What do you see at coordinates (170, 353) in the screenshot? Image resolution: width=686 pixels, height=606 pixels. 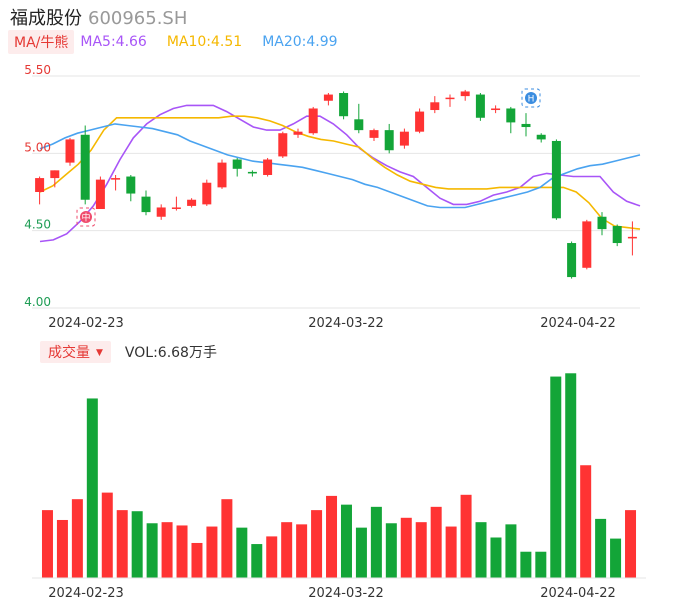 I see `volume-value: VOL:6.68万手` at bounding box center [170, 353].